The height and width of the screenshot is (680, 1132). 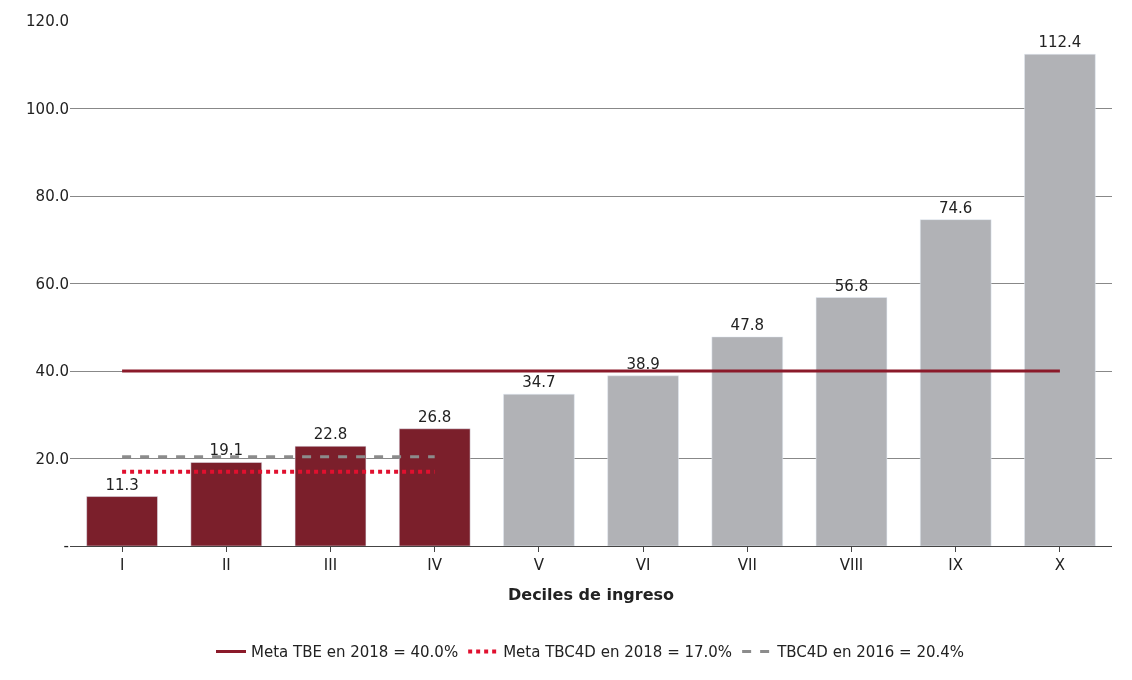 I want to click on x-tick-label: III, so click(x=330, y=565).